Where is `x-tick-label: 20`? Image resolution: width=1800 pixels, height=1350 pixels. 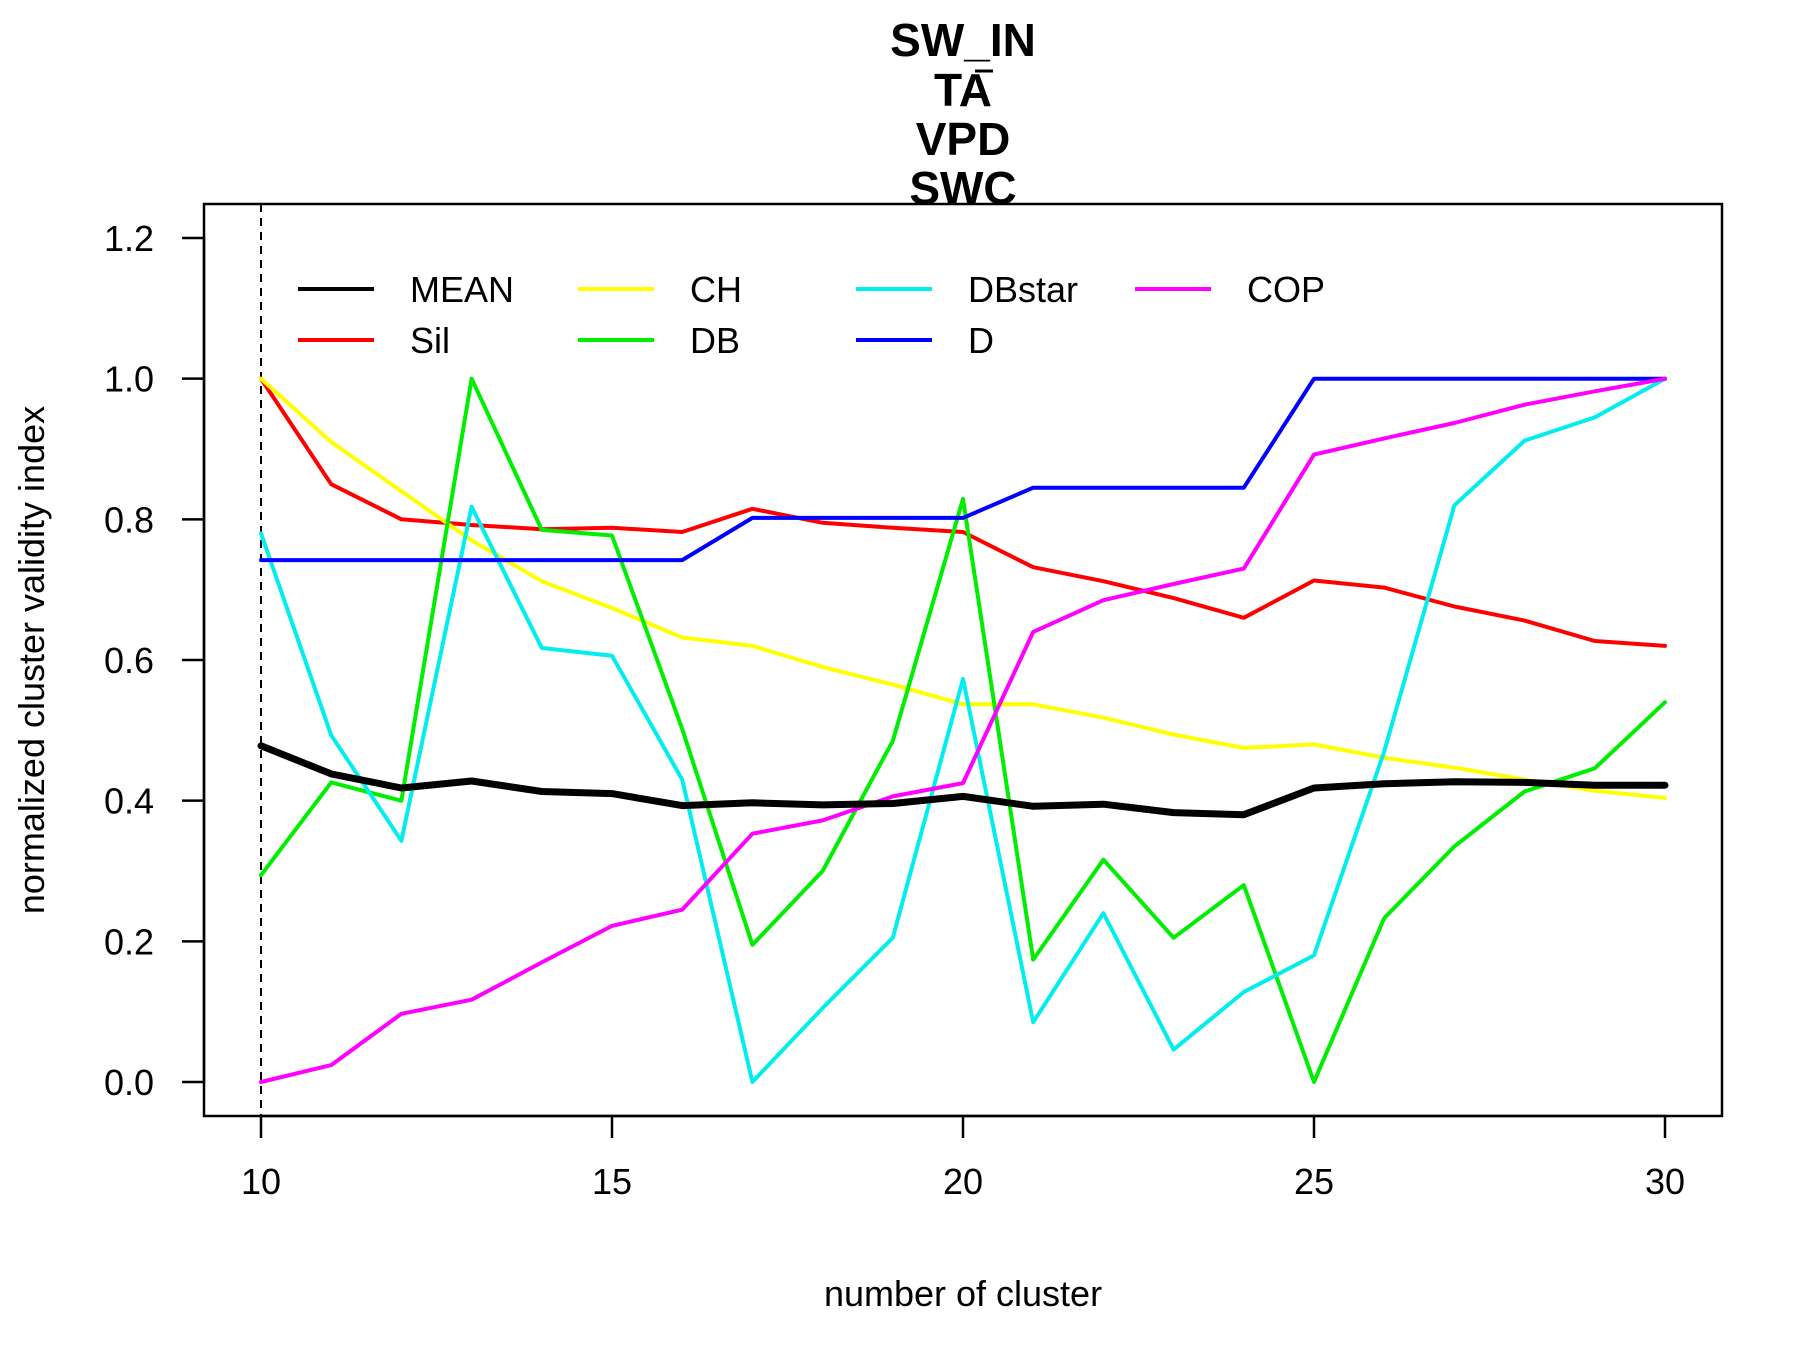
x-tick-label: 20 is located at coordinates (963, 1181).